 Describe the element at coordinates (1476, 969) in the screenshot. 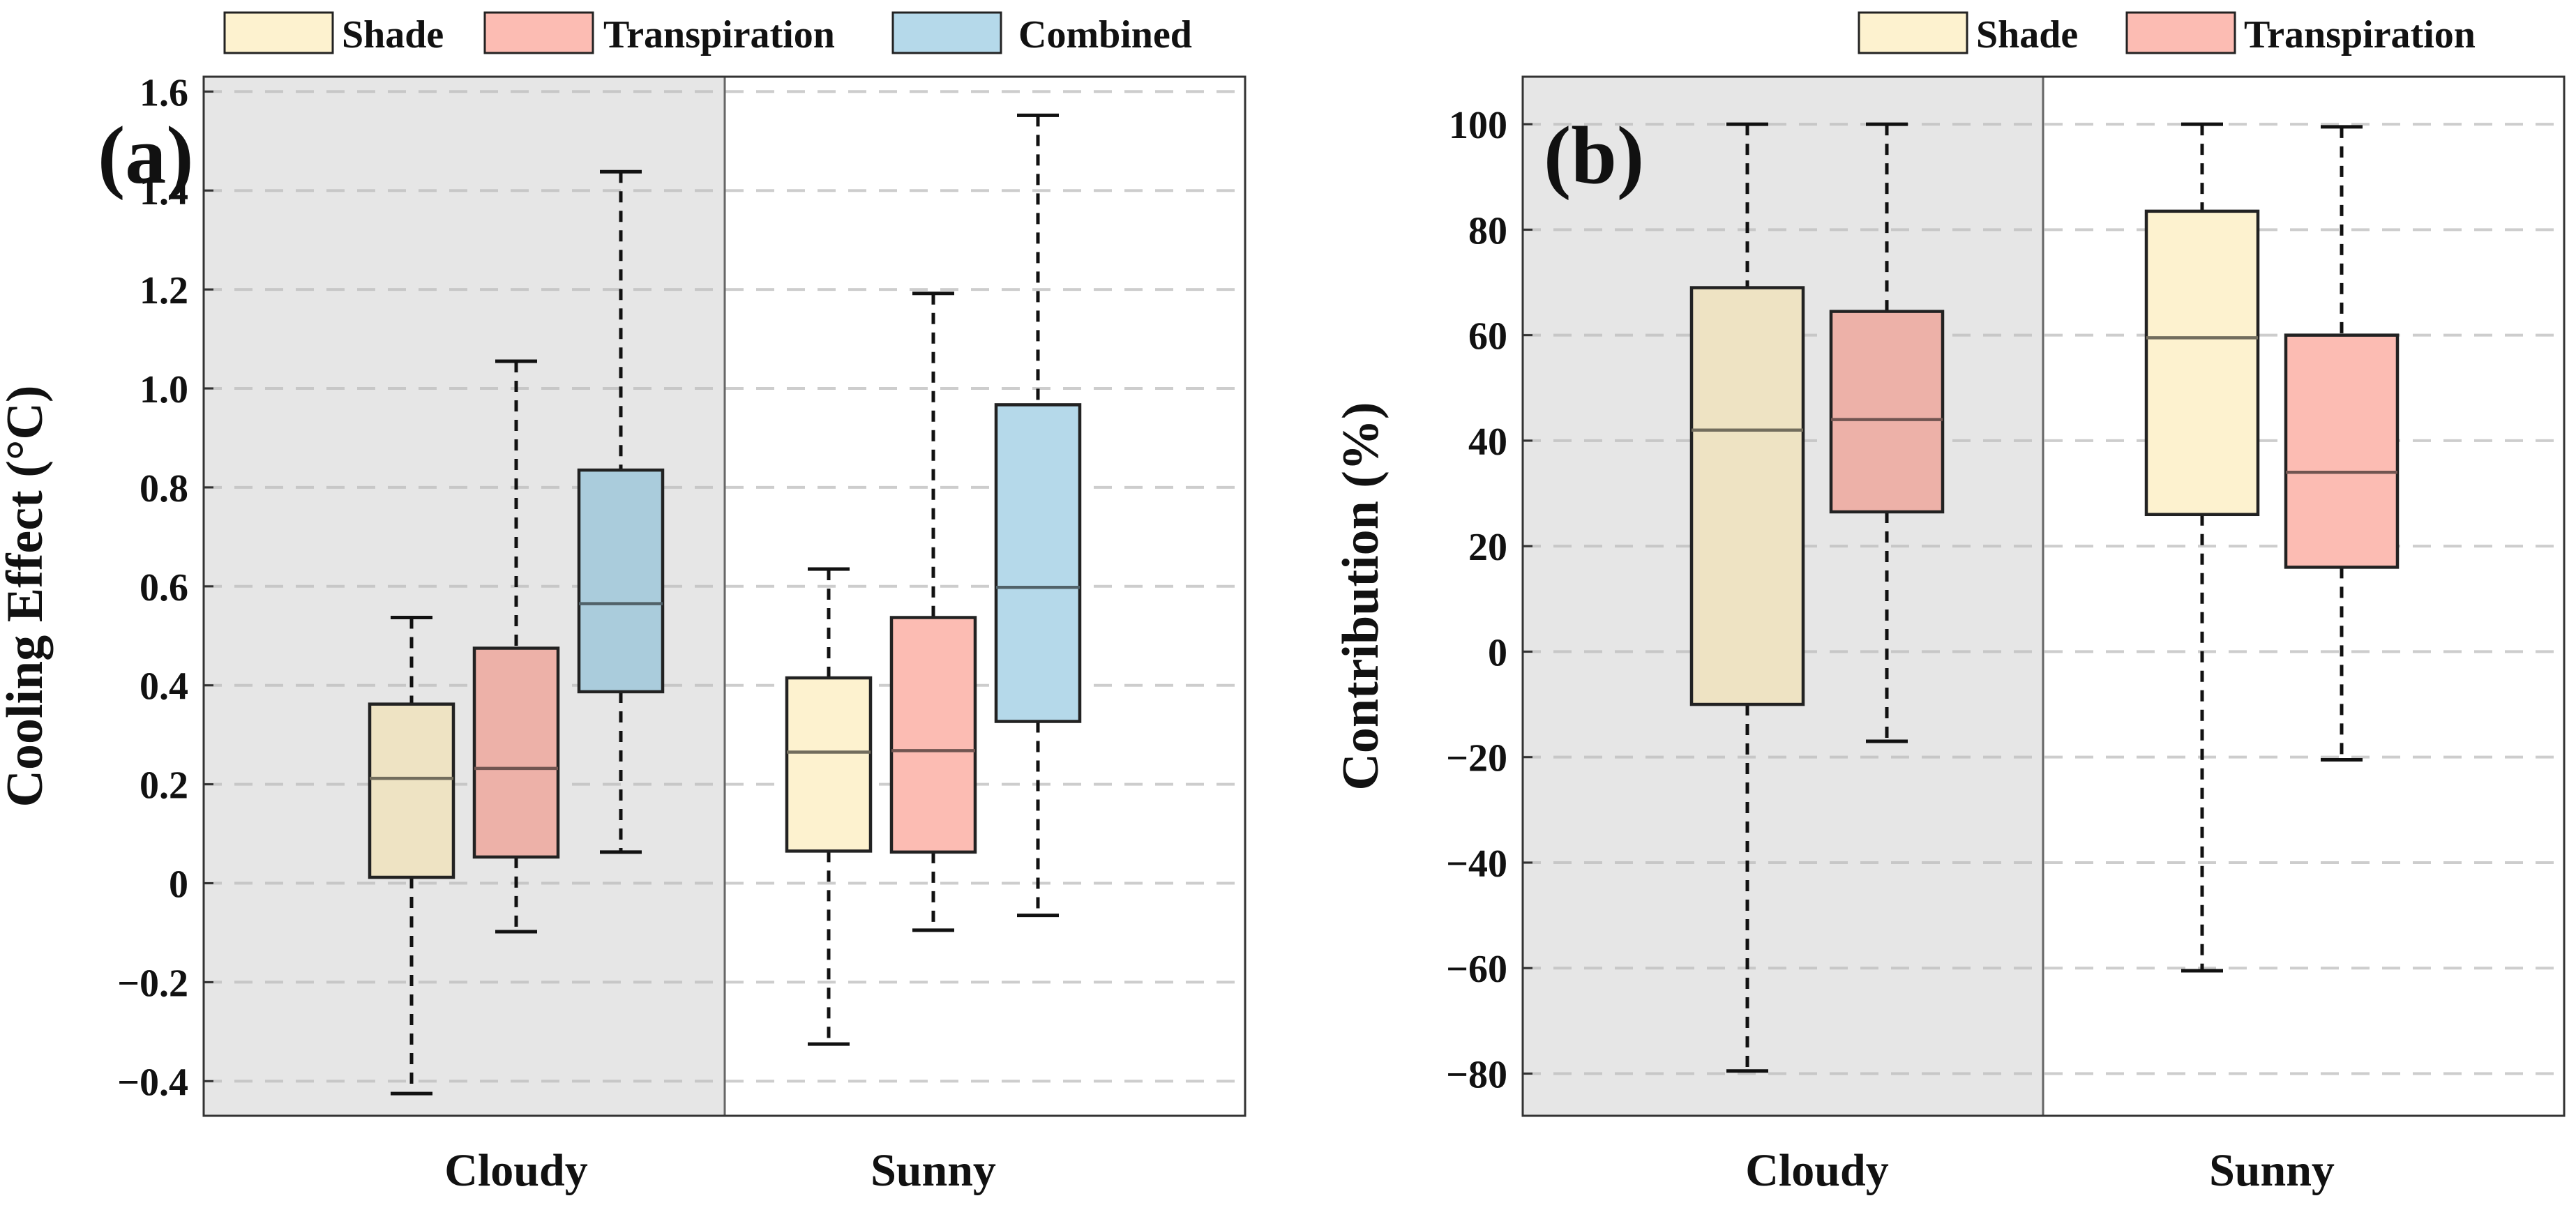

I see `y-tick-label: −60` at that location.